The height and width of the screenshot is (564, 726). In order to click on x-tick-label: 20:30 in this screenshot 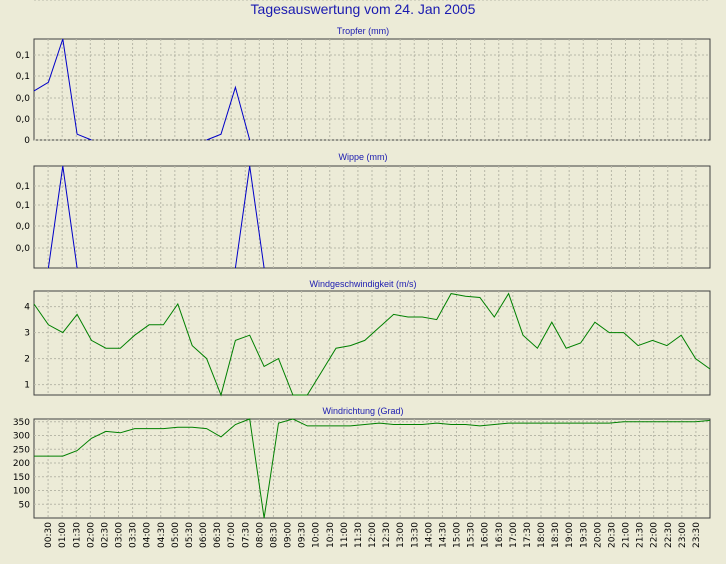, I will do `click(612, 535)`.